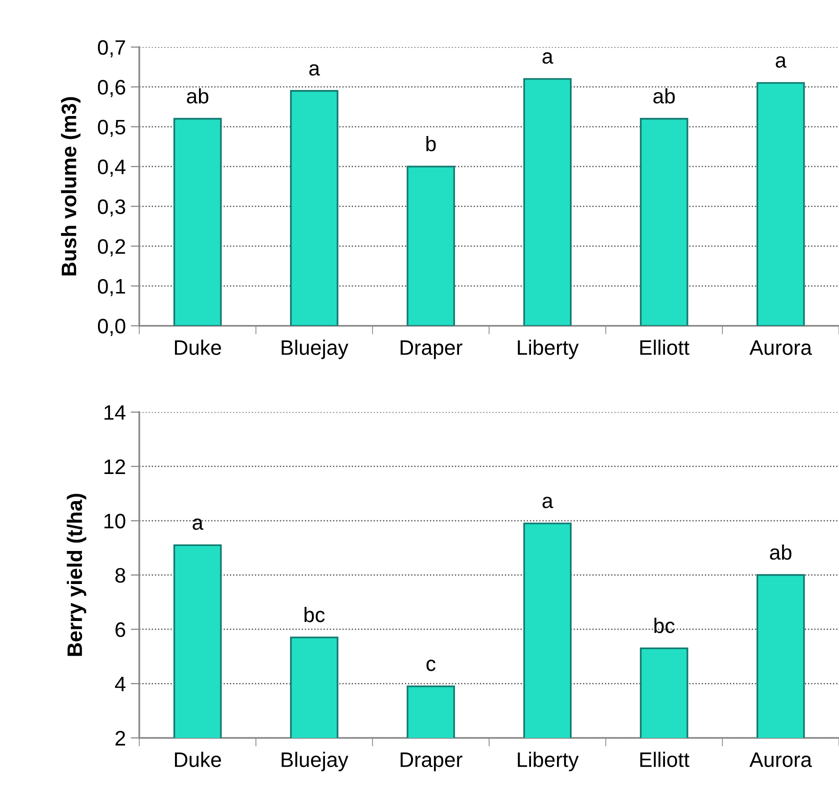 Image resolution: width=839 pixels, height=785 pixels. I want to click on y-tick-label: 0,5, so click(112, 128).